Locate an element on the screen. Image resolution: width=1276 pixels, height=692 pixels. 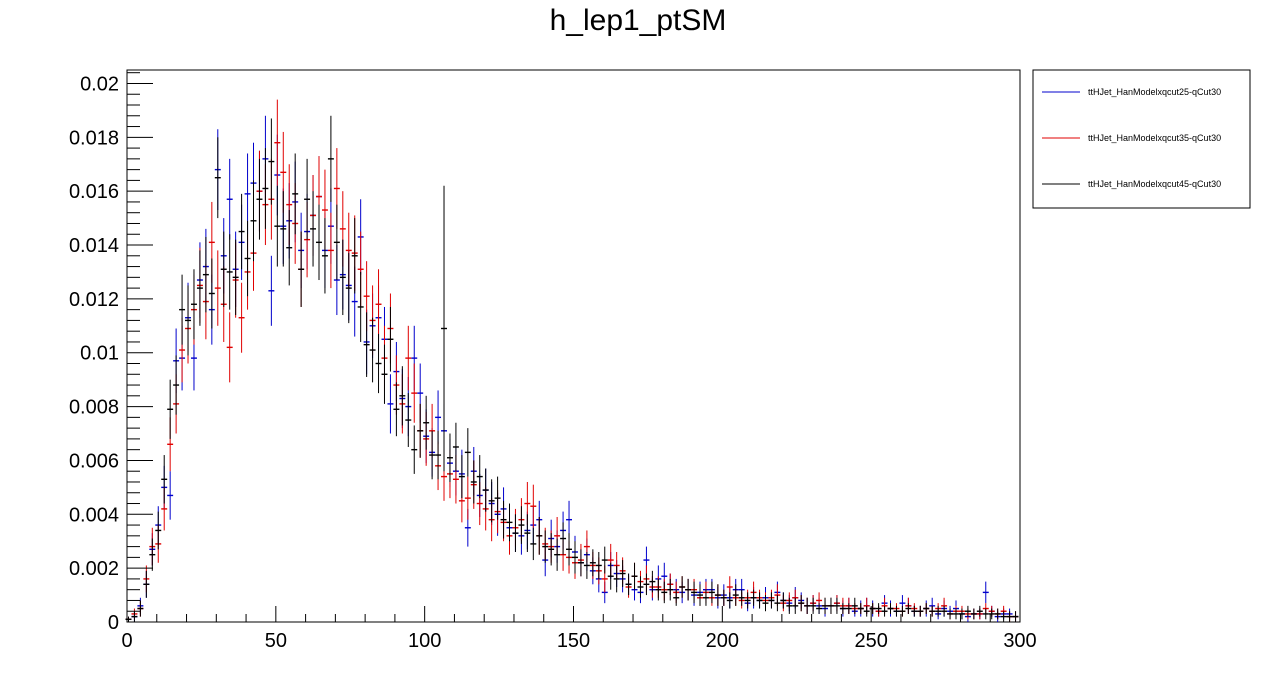
y-tick-label: 0.006 is located at coordinates (94, 461).